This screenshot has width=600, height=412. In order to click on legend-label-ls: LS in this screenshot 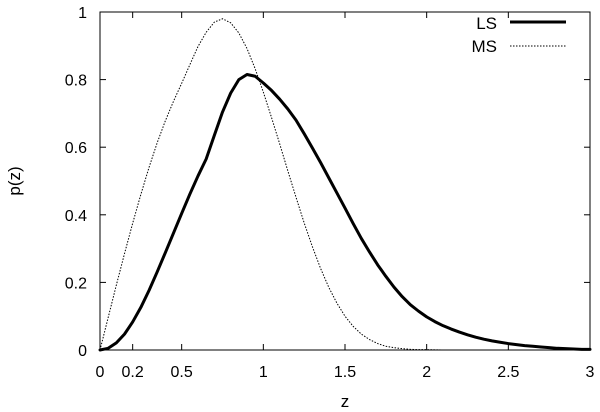, I will do `click(486, 23)`.